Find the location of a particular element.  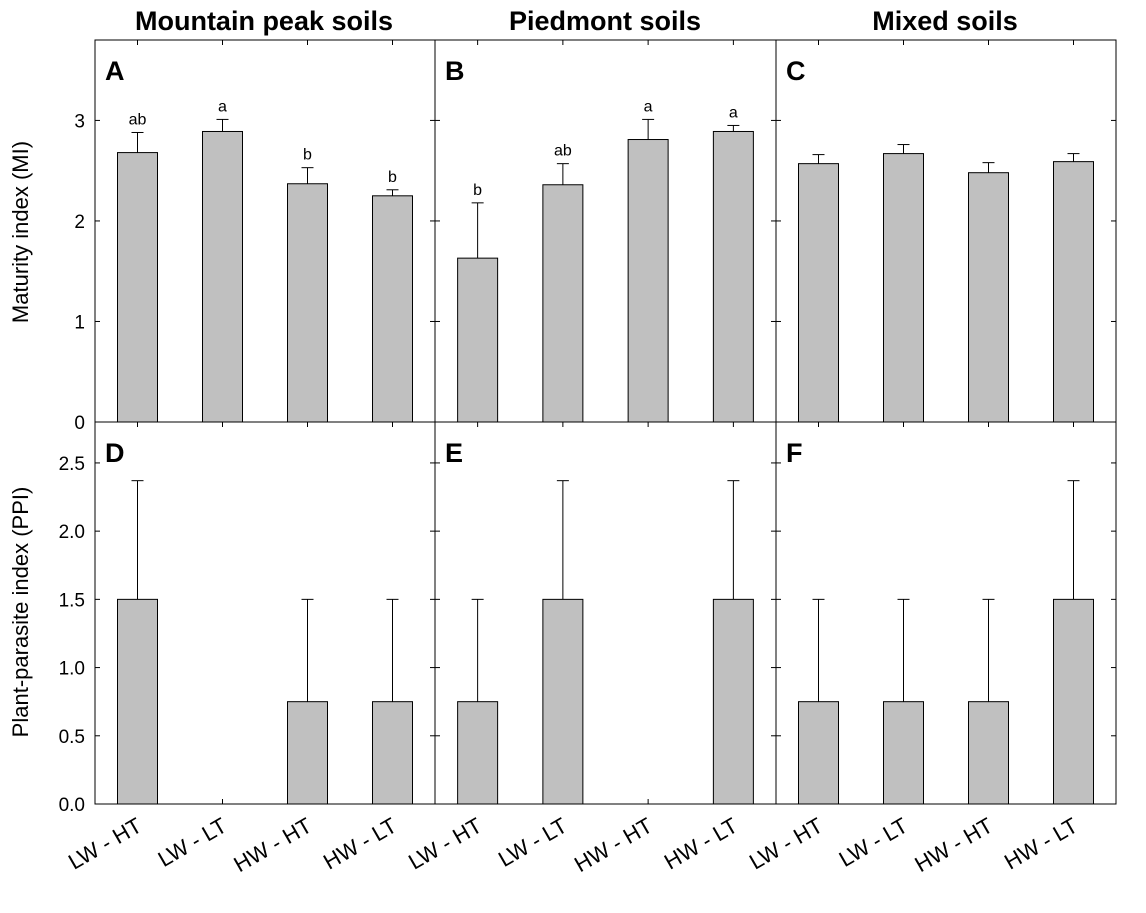

panel-b: Bb ab a a is located at coordinates (605, 231).